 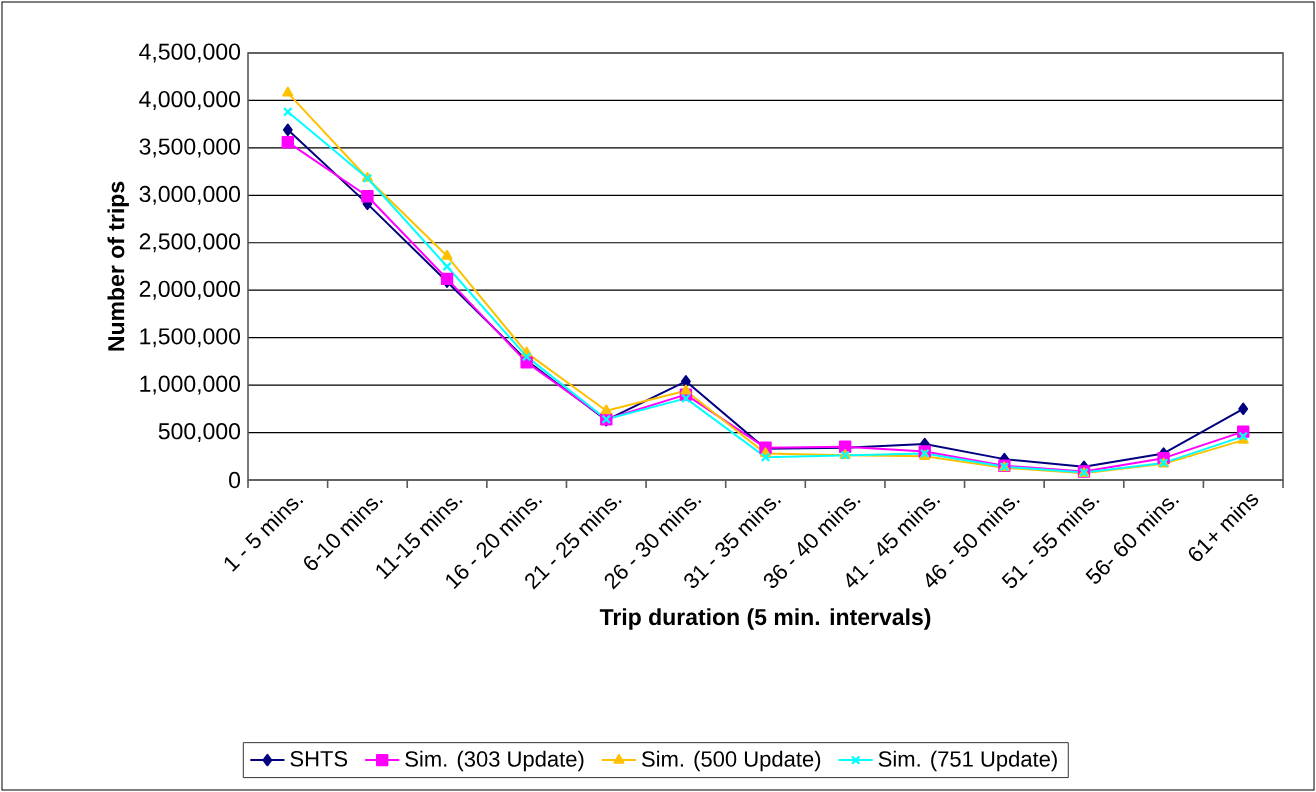 What do you see at coordinates (190, 290) in the screenshot?
I see `y-tick-label: 2,000,000` at bounding box center [190, 290].